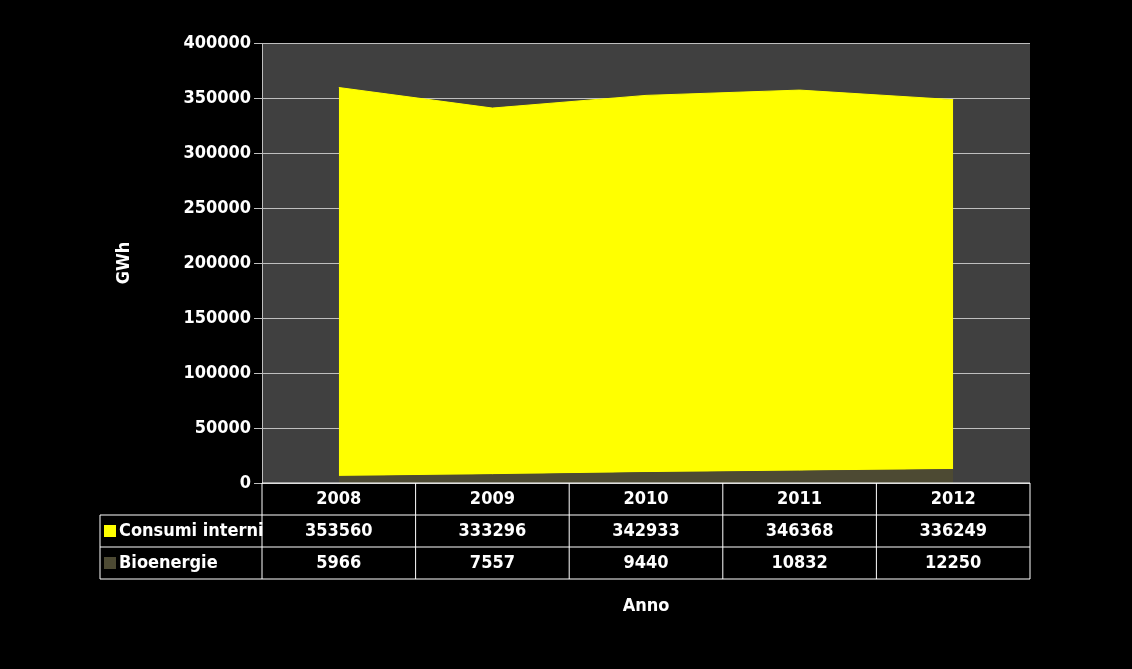 The width and height of the screenshot is (1132, 669). I want to click on y-tick-label: 300000, so click(217, 151).